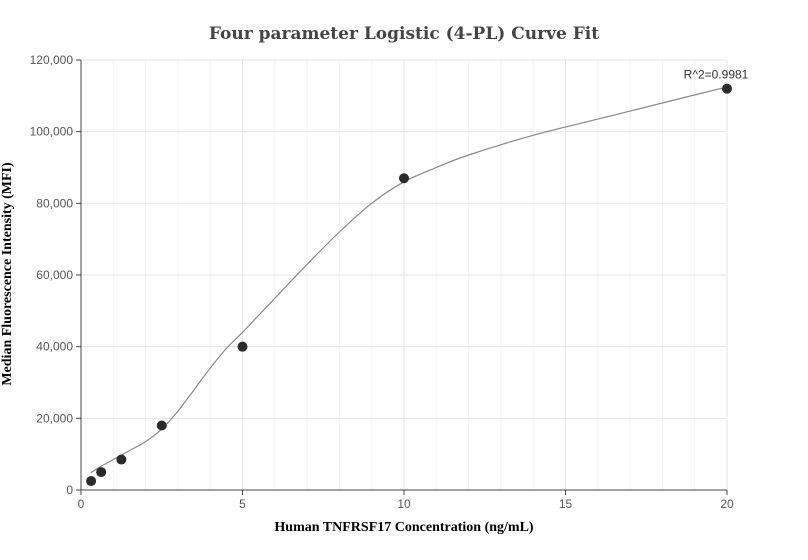 Image resolution: width=808 pixels, height=560 pixels. Describe the element at coordinates (566, 504) in the screenshot. I see `x-tick-label: 15` at that location.